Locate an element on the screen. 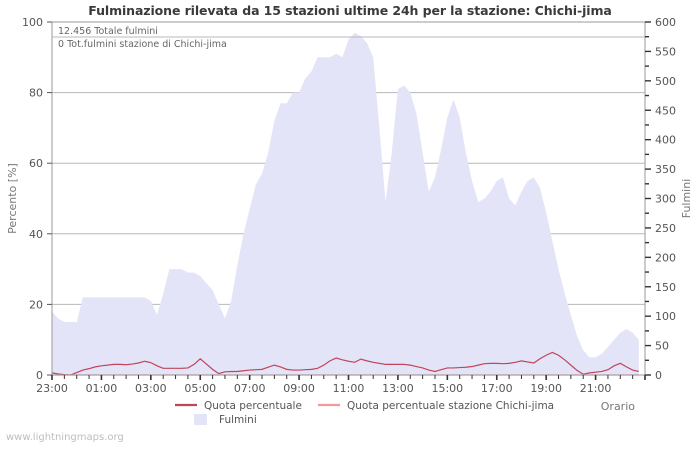 Image resolution: width=700 pixels, height=450 pixels. y2-axis-tick-label: 400 is located at coordinates (665, 140).